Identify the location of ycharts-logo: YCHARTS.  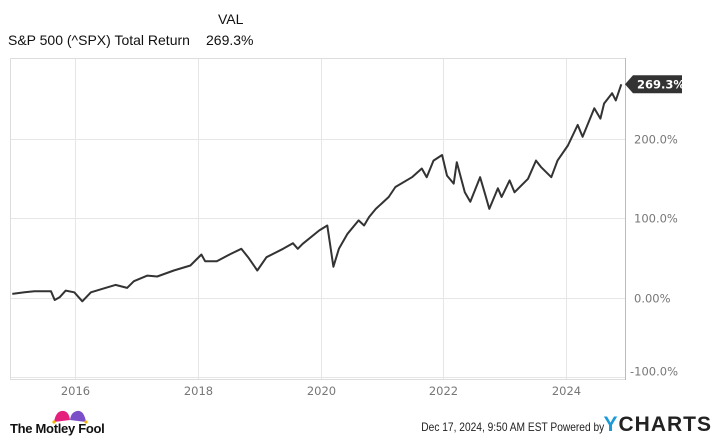
(657, 425).